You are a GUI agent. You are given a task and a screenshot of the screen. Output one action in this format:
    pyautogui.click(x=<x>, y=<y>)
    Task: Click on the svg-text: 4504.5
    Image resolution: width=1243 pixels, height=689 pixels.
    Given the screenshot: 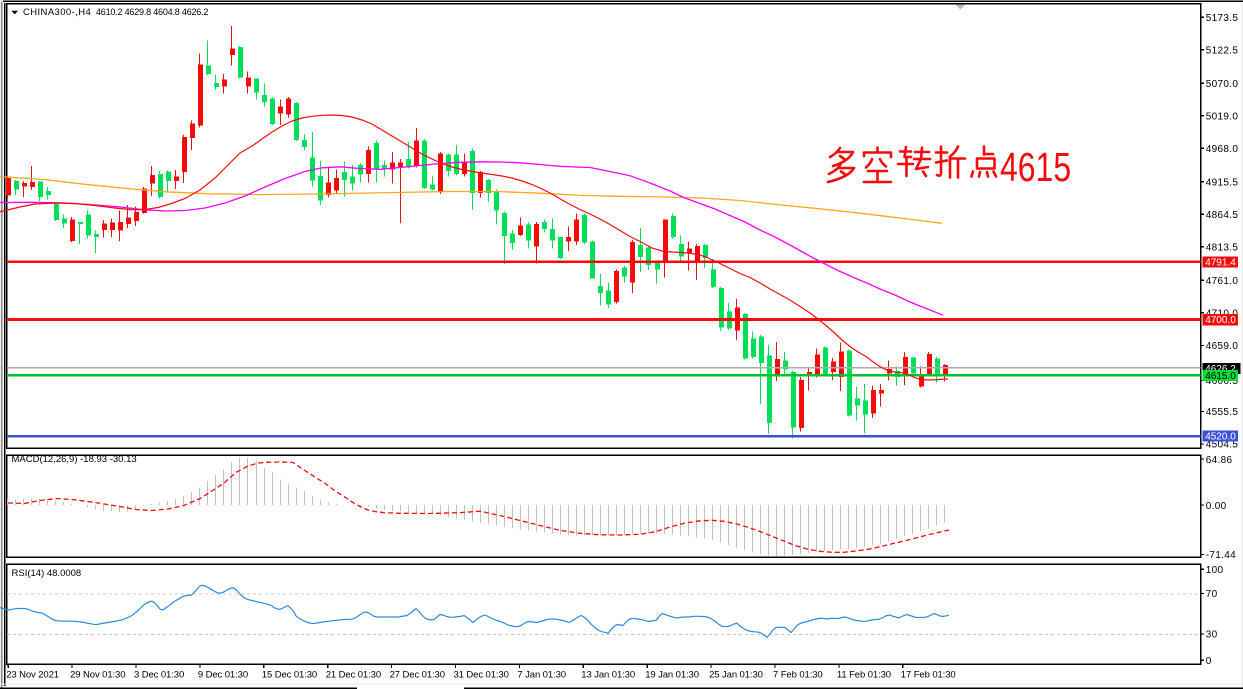 What is the action you would take?
    pyautogui.click(x=1222, y=445)
    